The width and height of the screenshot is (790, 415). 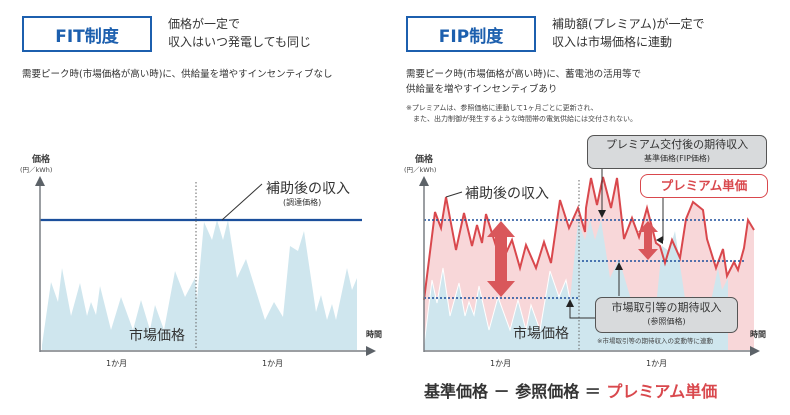 I want to click on fit-incentive-text: 需要ピーク時(市場価格が高い時)に、供給量を増やすインセンティブなし, so click(x=177, y=74).